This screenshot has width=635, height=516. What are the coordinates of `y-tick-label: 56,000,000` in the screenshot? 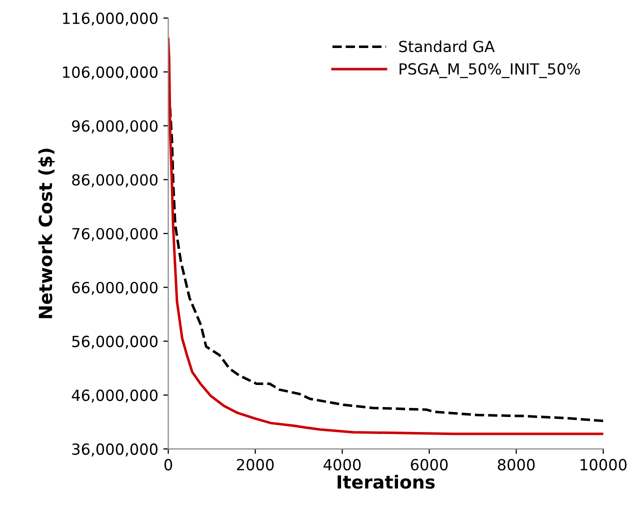 It's located at (115, 342).